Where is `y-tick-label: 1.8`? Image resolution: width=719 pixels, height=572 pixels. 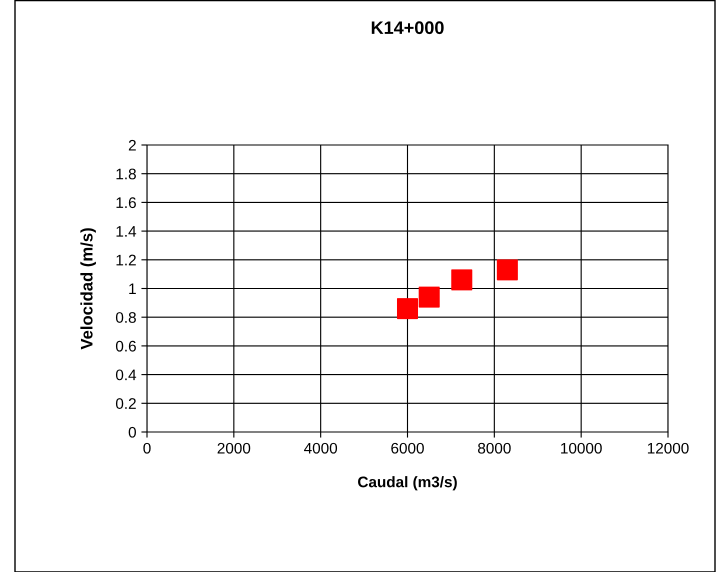
y-tick-label: 1.8 is located at coordinates (126, 174).